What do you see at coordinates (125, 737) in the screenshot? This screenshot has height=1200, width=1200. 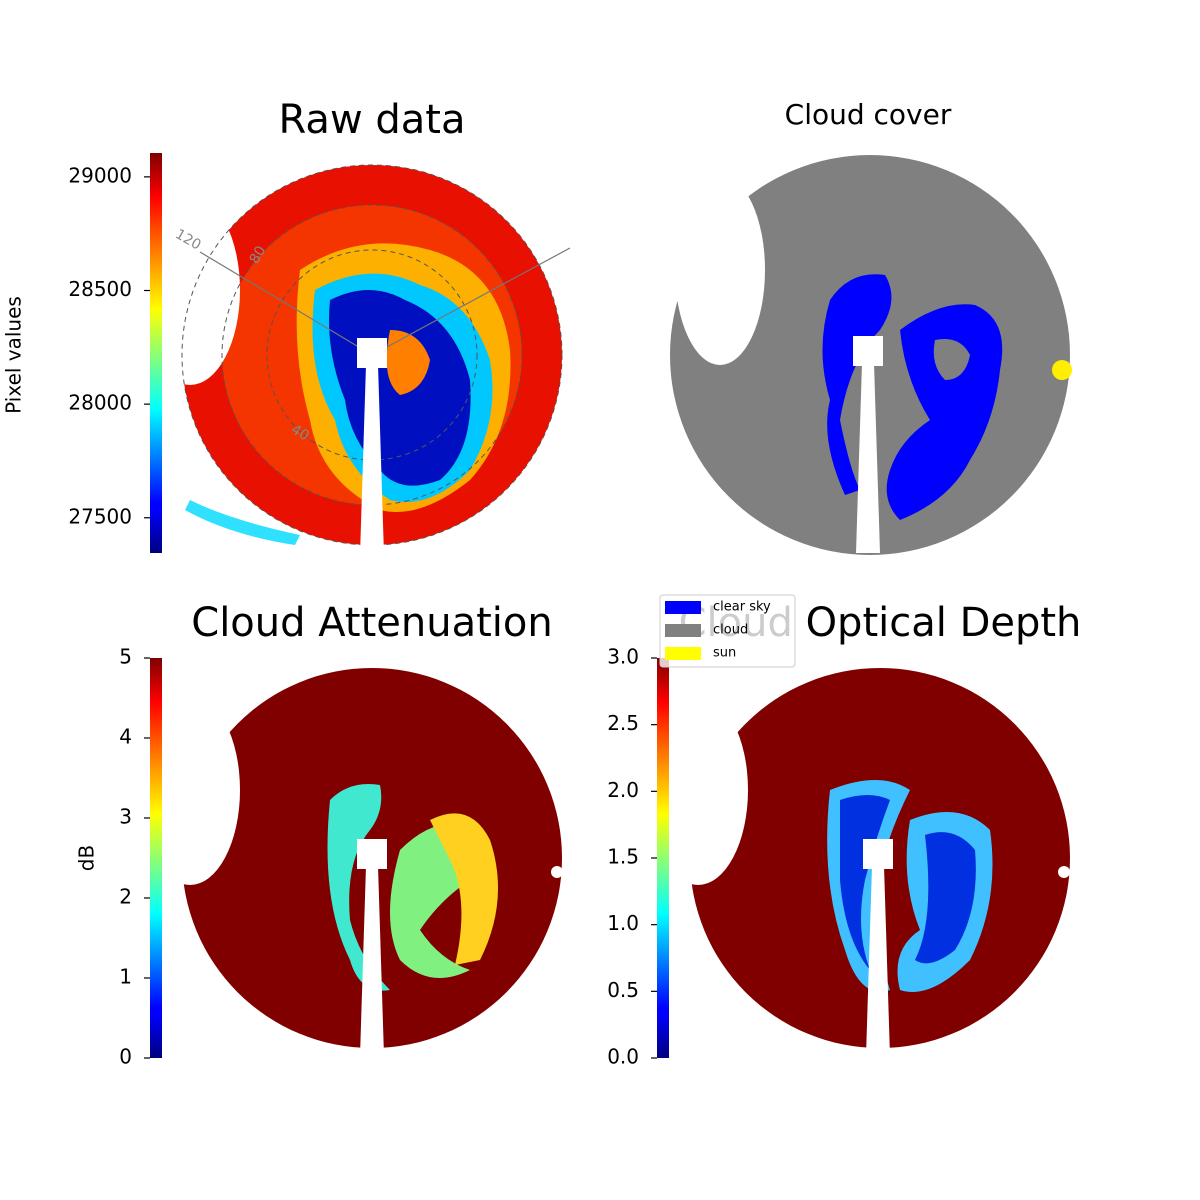 I see `colorbar-tick-label: 4` at bounding box center [125, 737].